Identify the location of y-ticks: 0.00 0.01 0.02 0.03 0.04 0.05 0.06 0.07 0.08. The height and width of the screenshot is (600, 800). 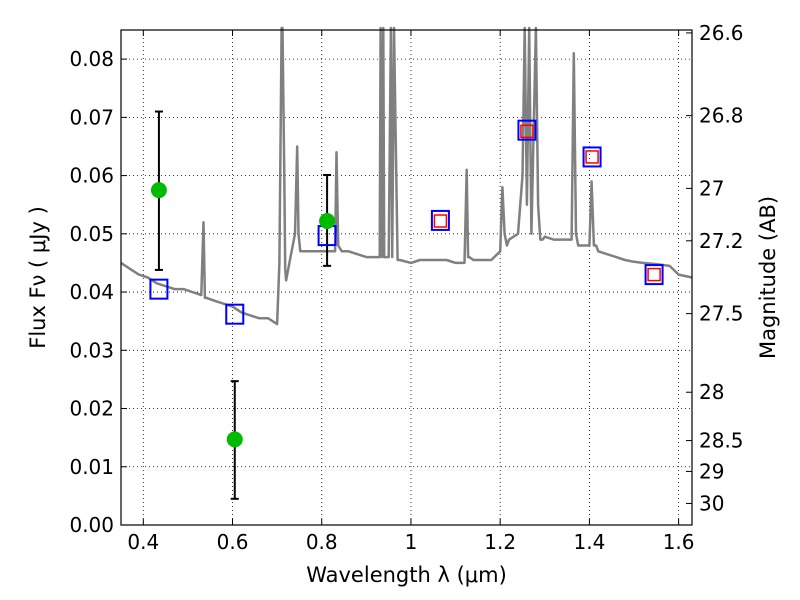
(98, 292).